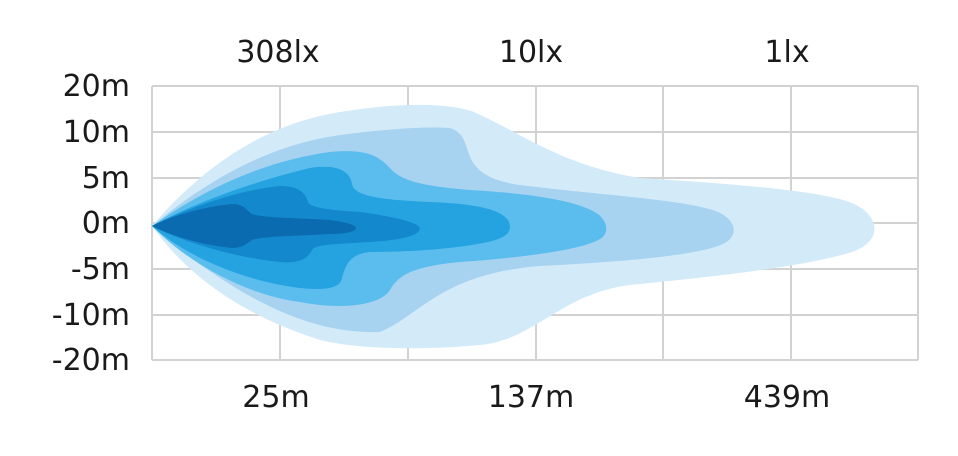 The image size is (958, 456). I want to click on top-lux-label: 10lx, so click(531, 52).